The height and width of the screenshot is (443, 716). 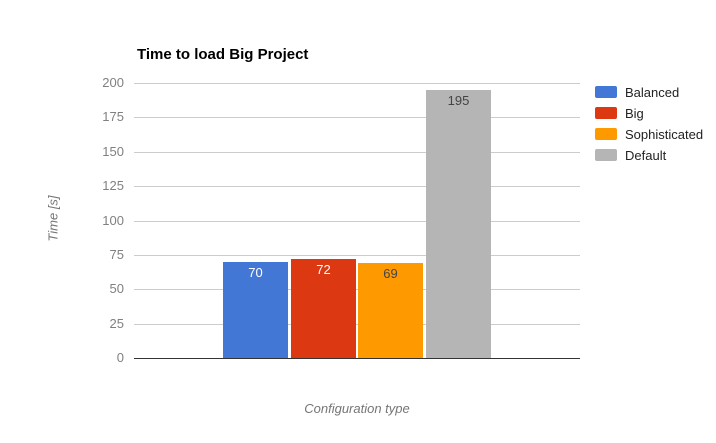 I want to click on y-tick-label-50: 50, so click(x=116, y=288).